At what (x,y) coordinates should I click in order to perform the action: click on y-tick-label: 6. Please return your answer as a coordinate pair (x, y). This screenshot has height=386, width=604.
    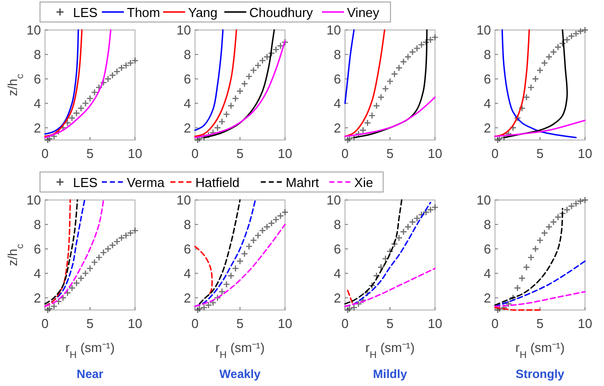
    Looking at the image, I should click on (337, 78).